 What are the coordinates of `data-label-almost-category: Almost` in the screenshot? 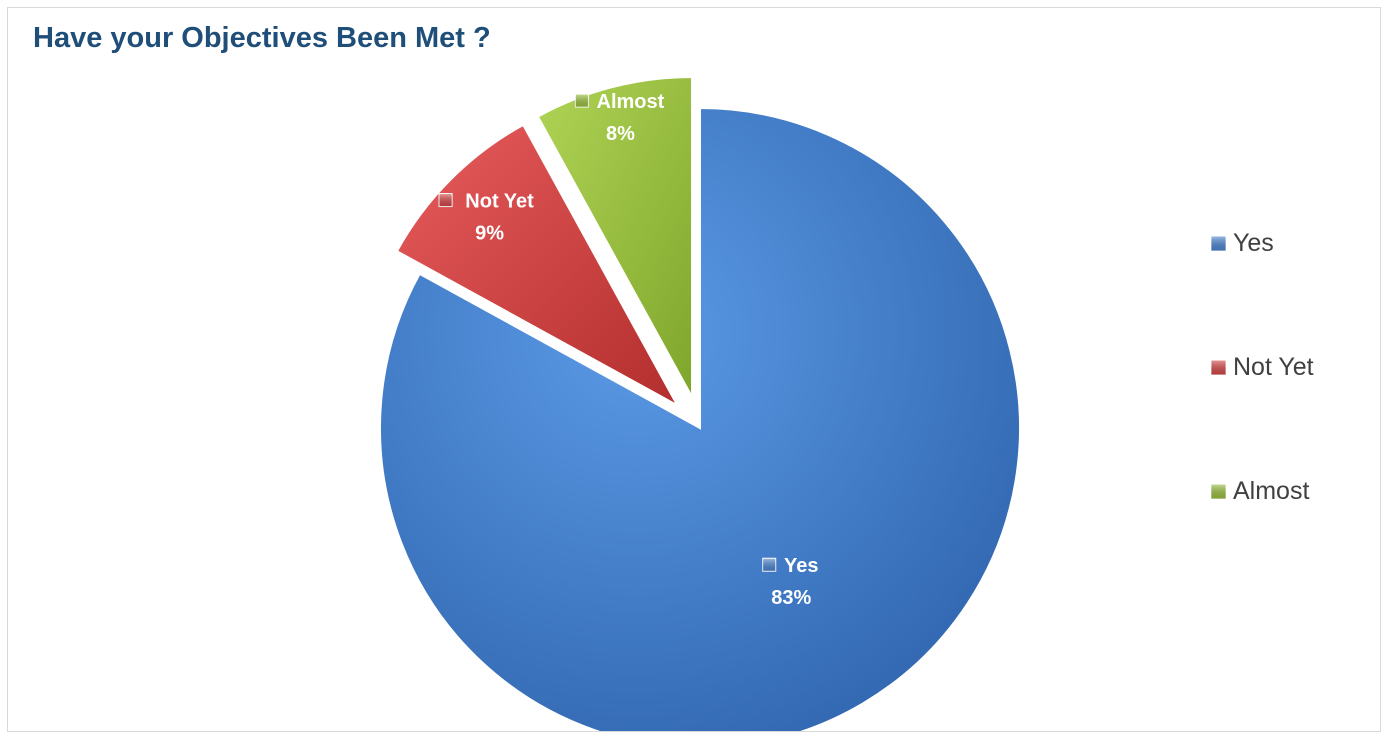 It's located at (631, 102).